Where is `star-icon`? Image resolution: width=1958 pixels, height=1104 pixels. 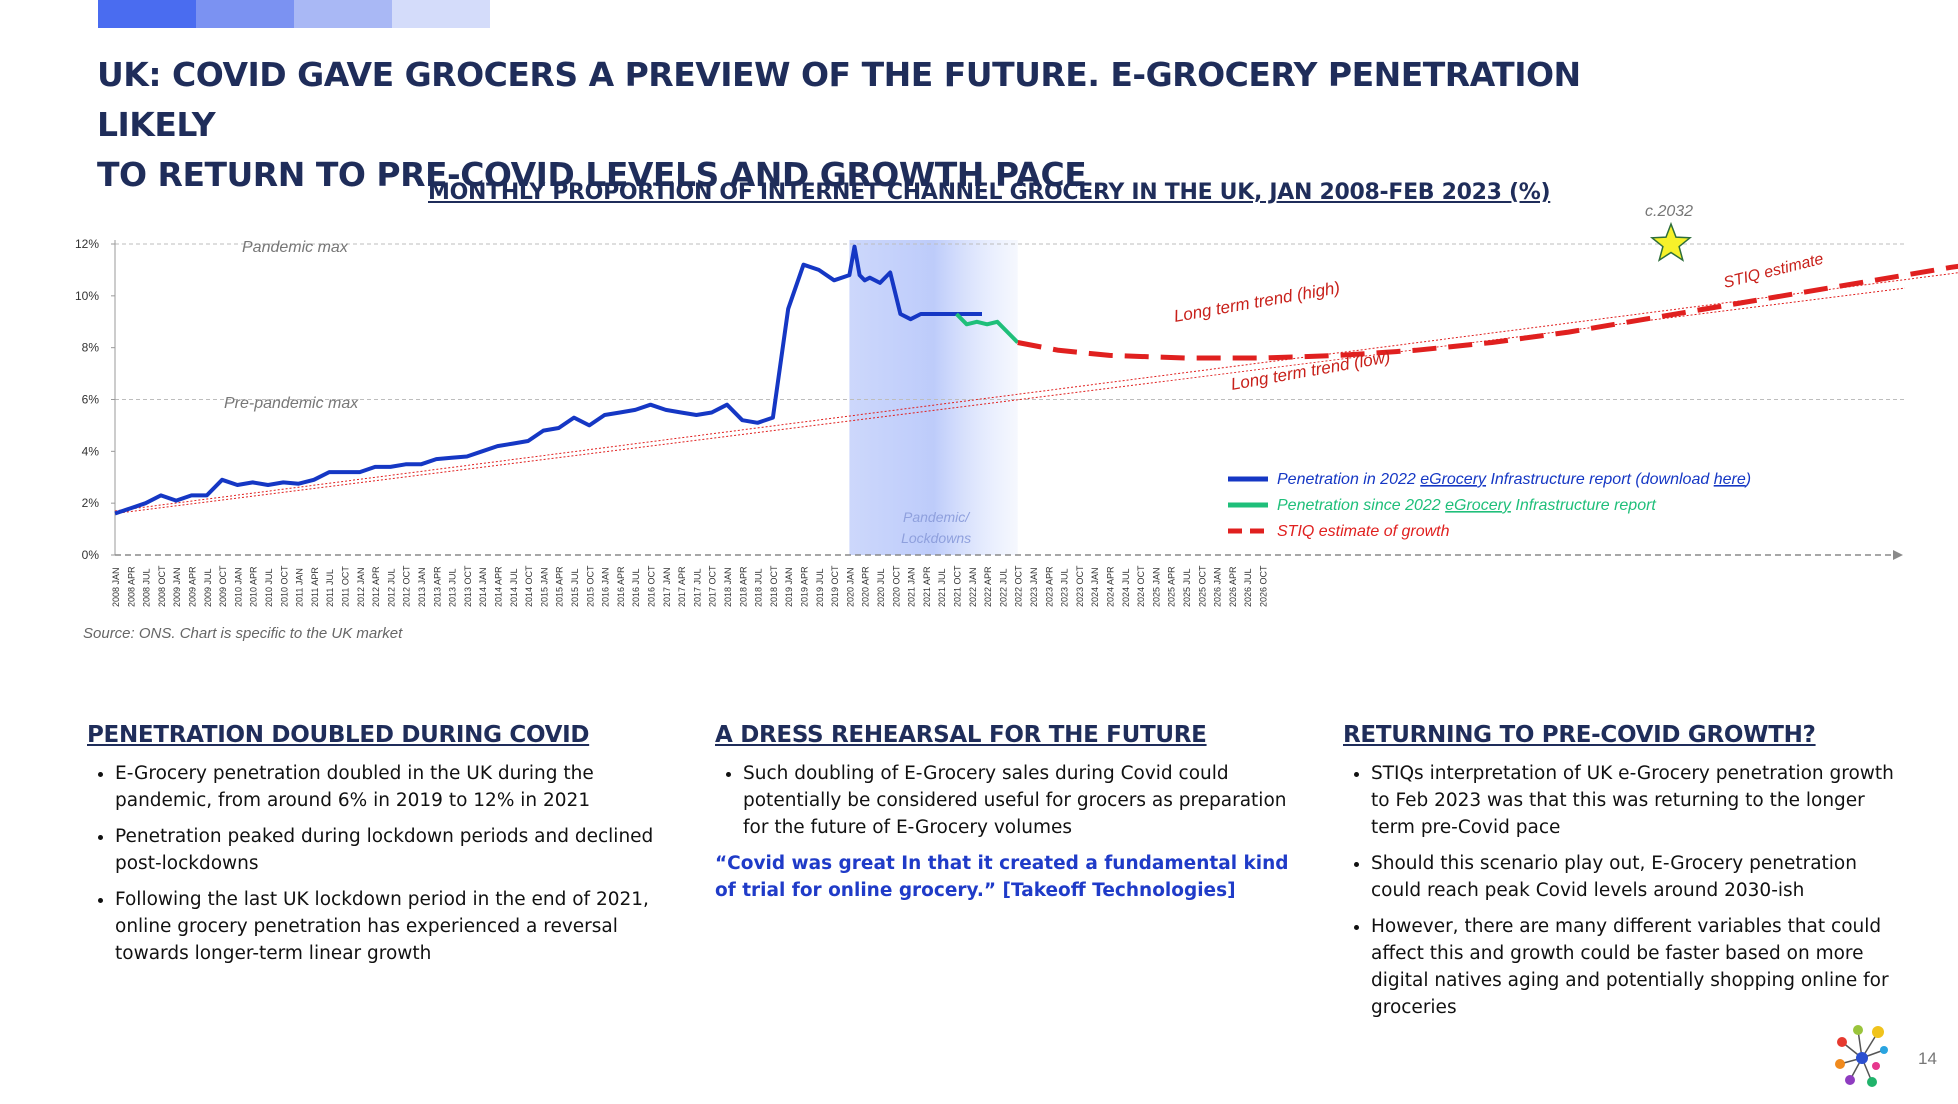
star-icon is located at coordinates (1671, 241).